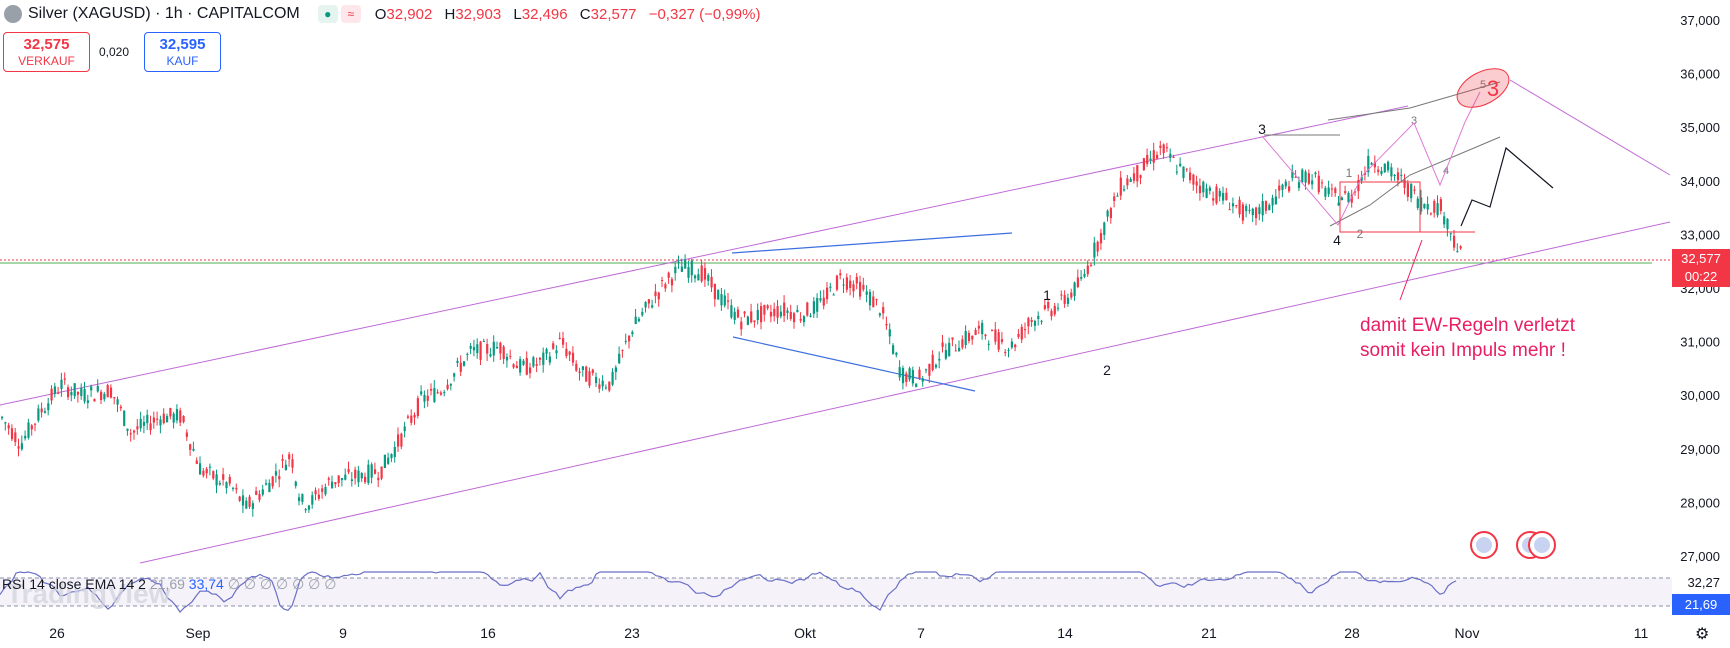  I want to click on sell-button: 32,575 VERKAUF, so click(46, 52).